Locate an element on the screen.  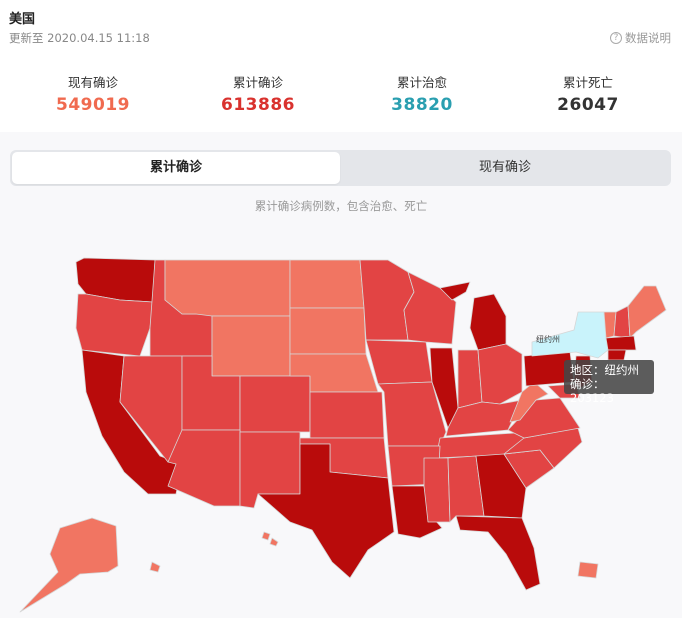
state-north-dakota is located at coordinates (327, 284).